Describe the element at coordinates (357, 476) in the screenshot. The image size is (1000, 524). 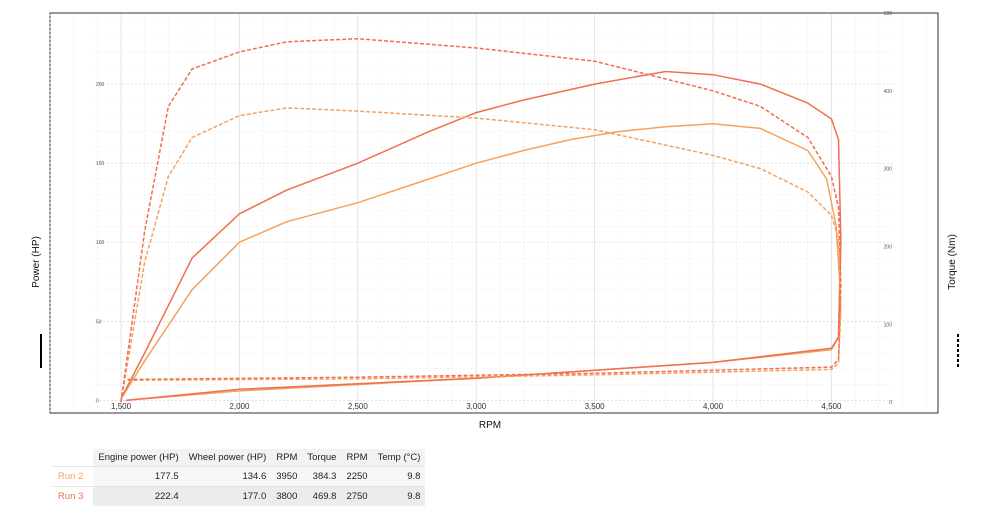
I see `torque-rpm-value: 2250` at that location.